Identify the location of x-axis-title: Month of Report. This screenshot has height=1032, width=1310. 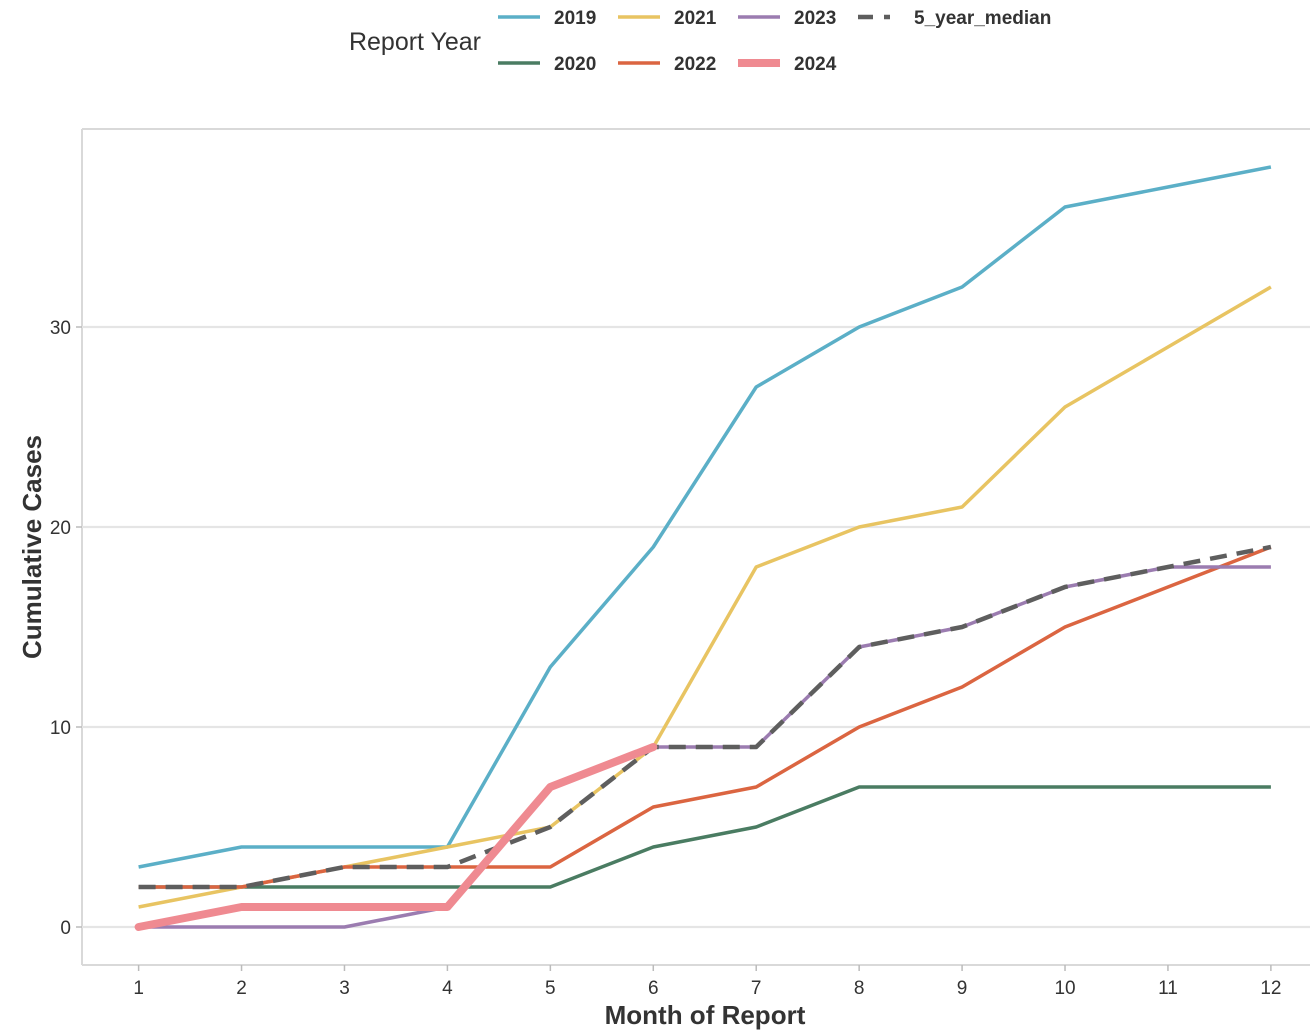
(705, 1015).